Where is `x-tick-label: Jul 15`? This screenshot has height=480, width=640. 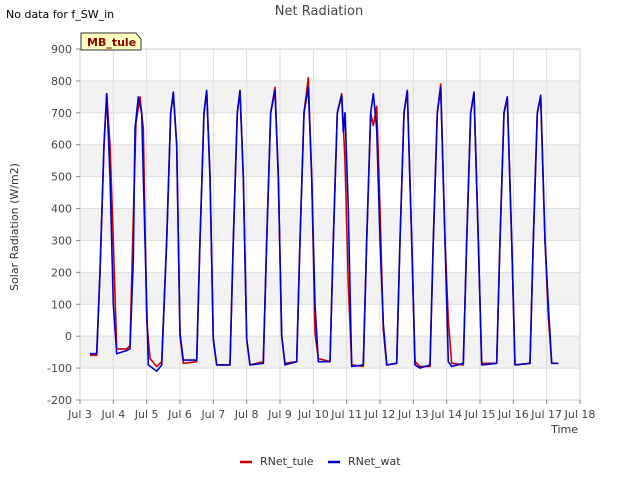
x-tick-label: Jul 15 is located at coordinates (480, 414).